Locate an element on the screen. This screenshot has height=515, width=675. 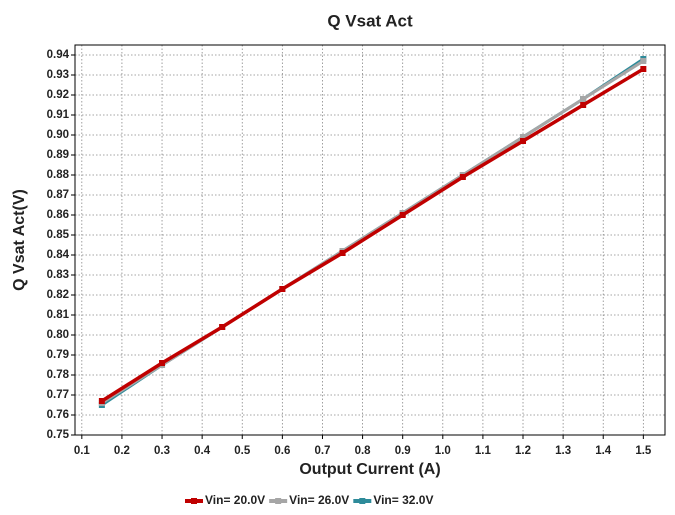
legend-label: Vin= 26.0V is located at coordinates (319, 500).